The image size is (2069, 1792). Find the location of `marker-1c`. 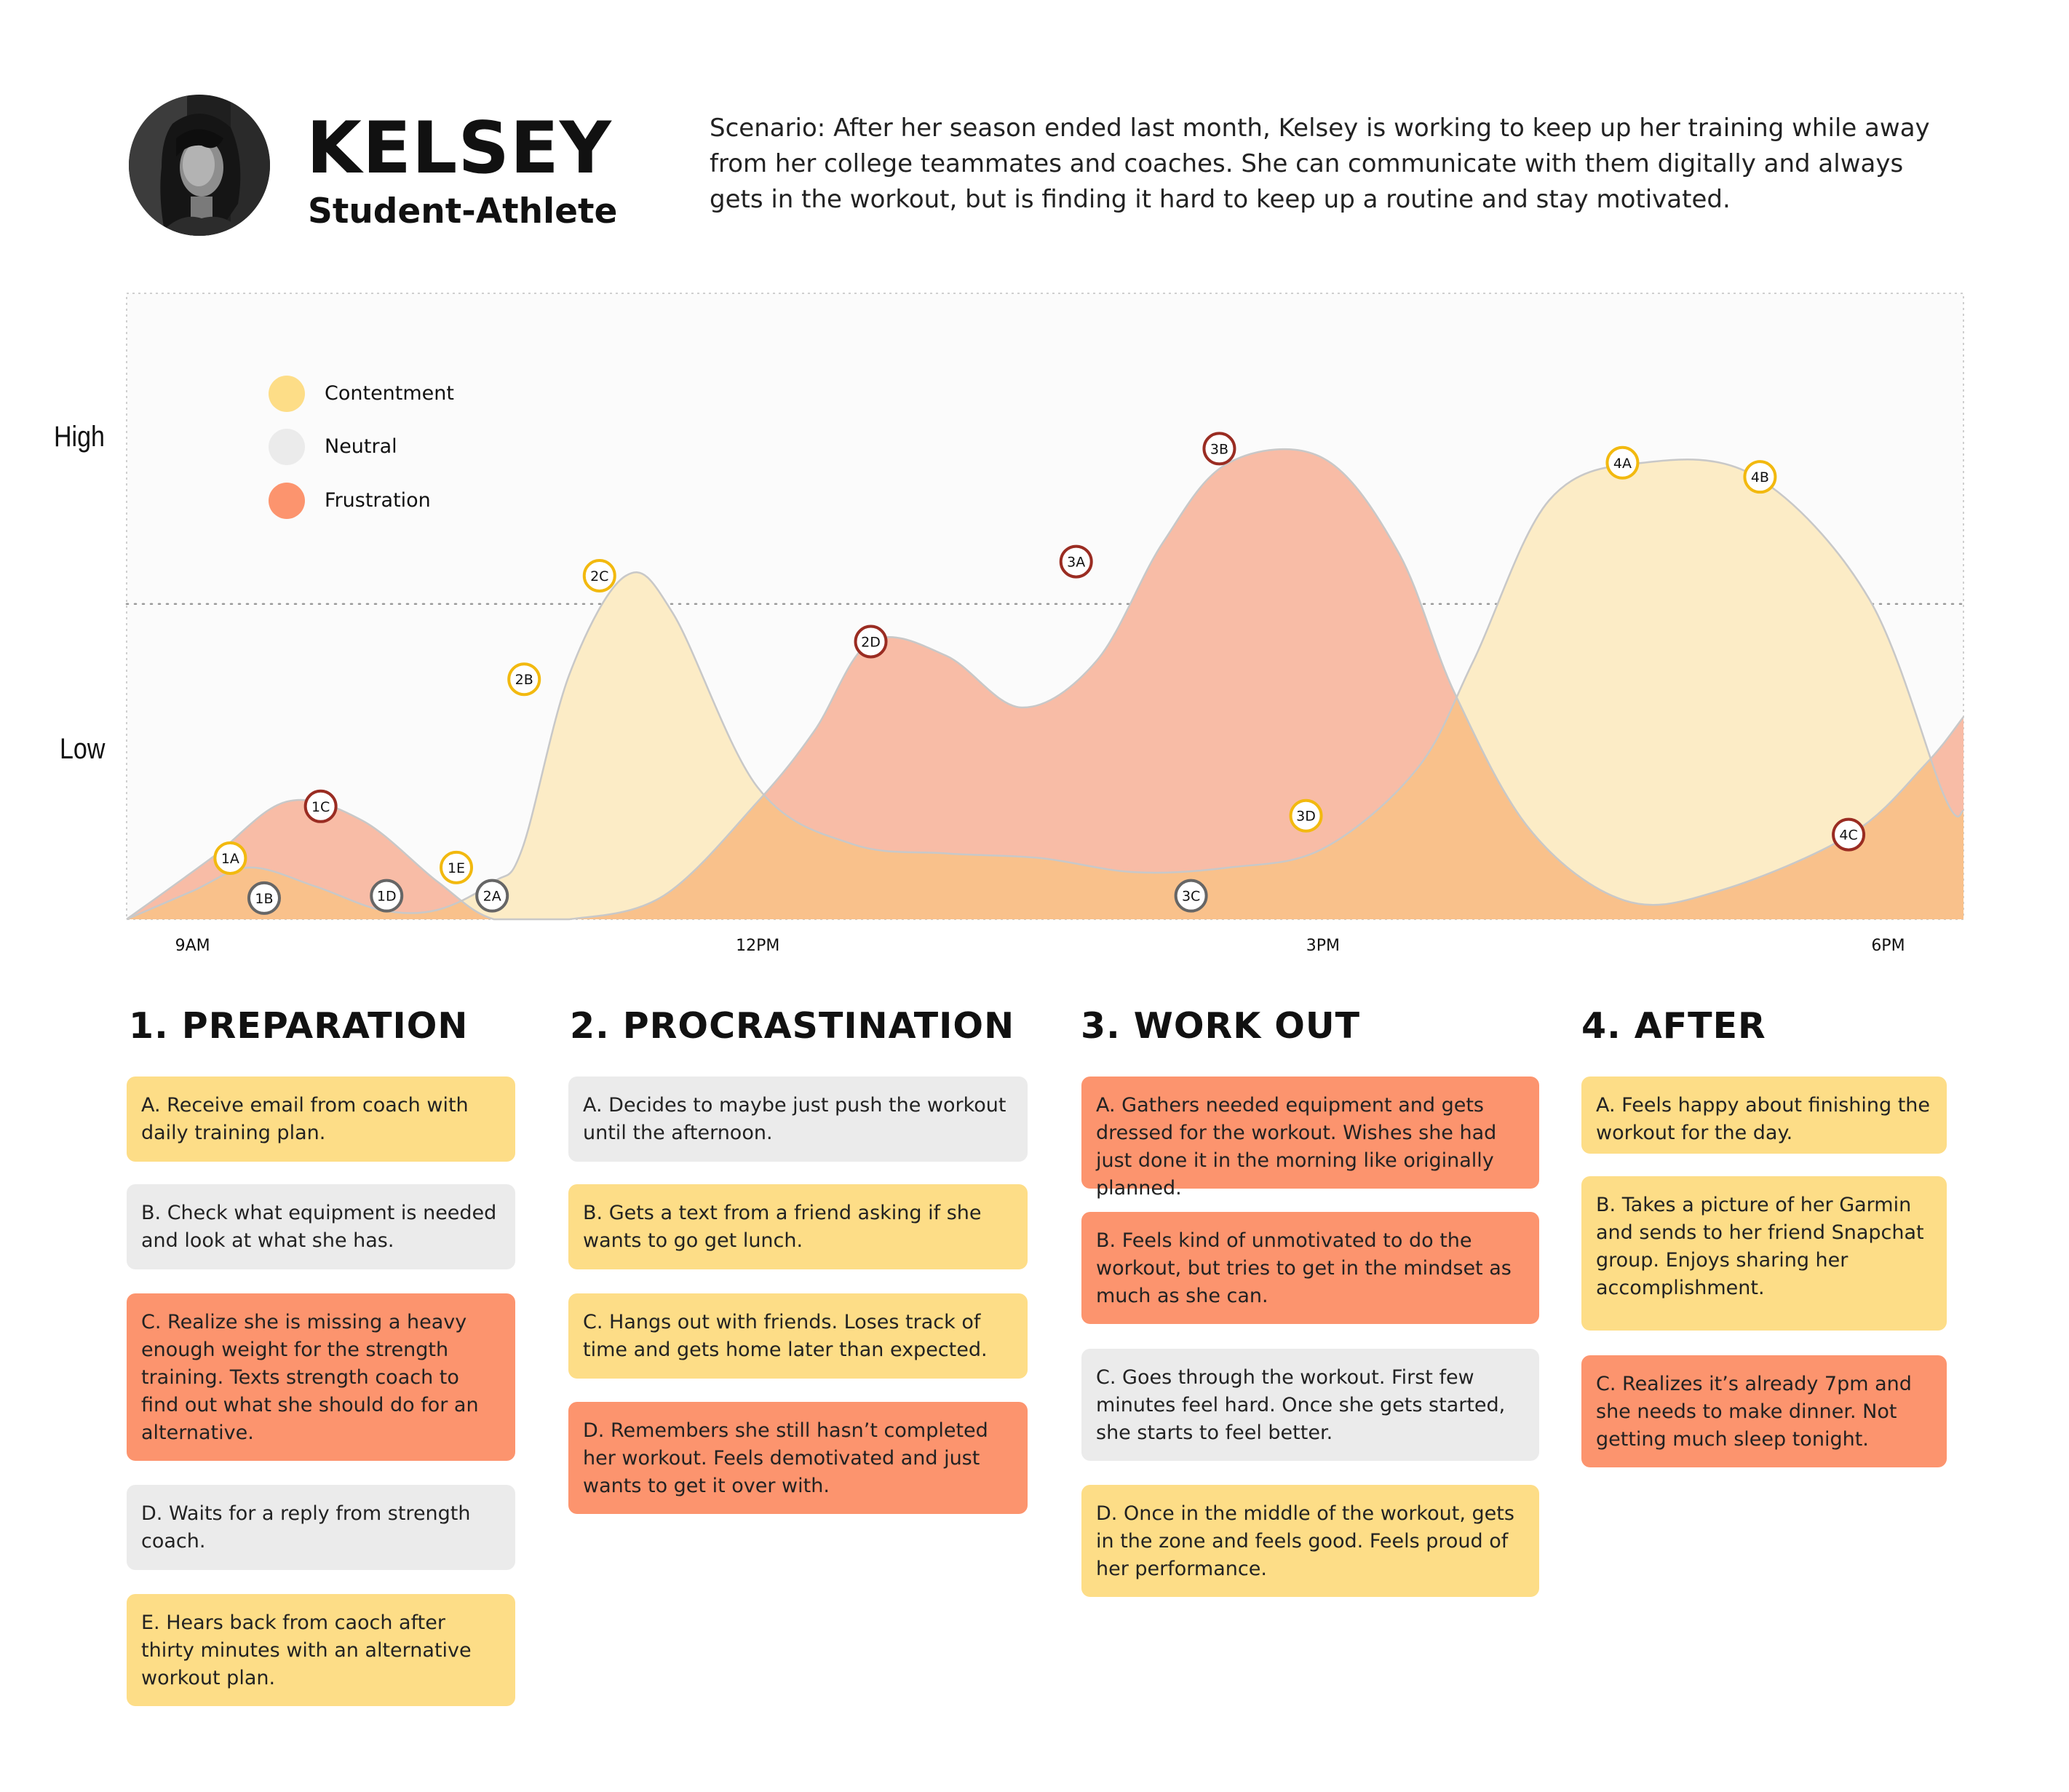

marker-1c is located at coordinates (320, 806).